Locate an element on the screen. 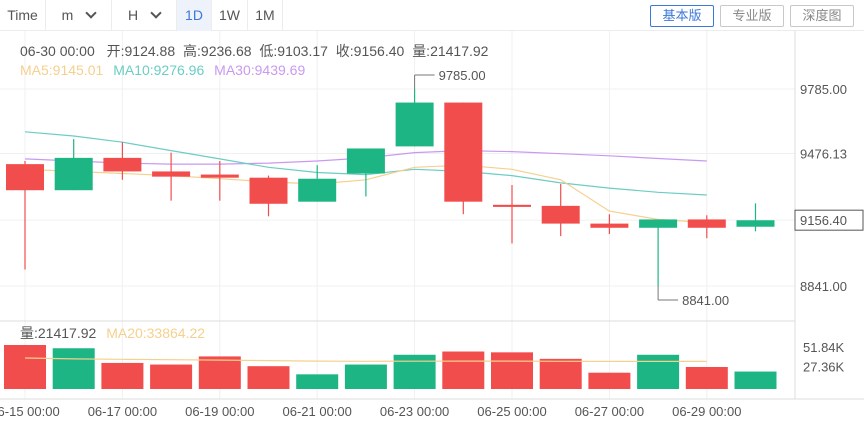 This screenshot has width=864, height=431. view-pro-button: 专业版 is located at coordinates (752, 16).